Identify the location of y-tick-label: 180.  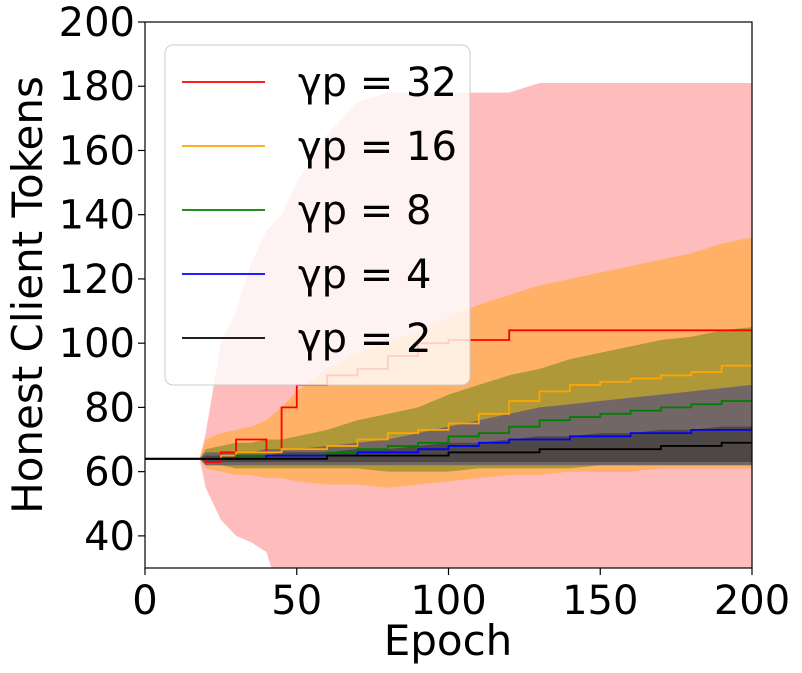
(97, 87).